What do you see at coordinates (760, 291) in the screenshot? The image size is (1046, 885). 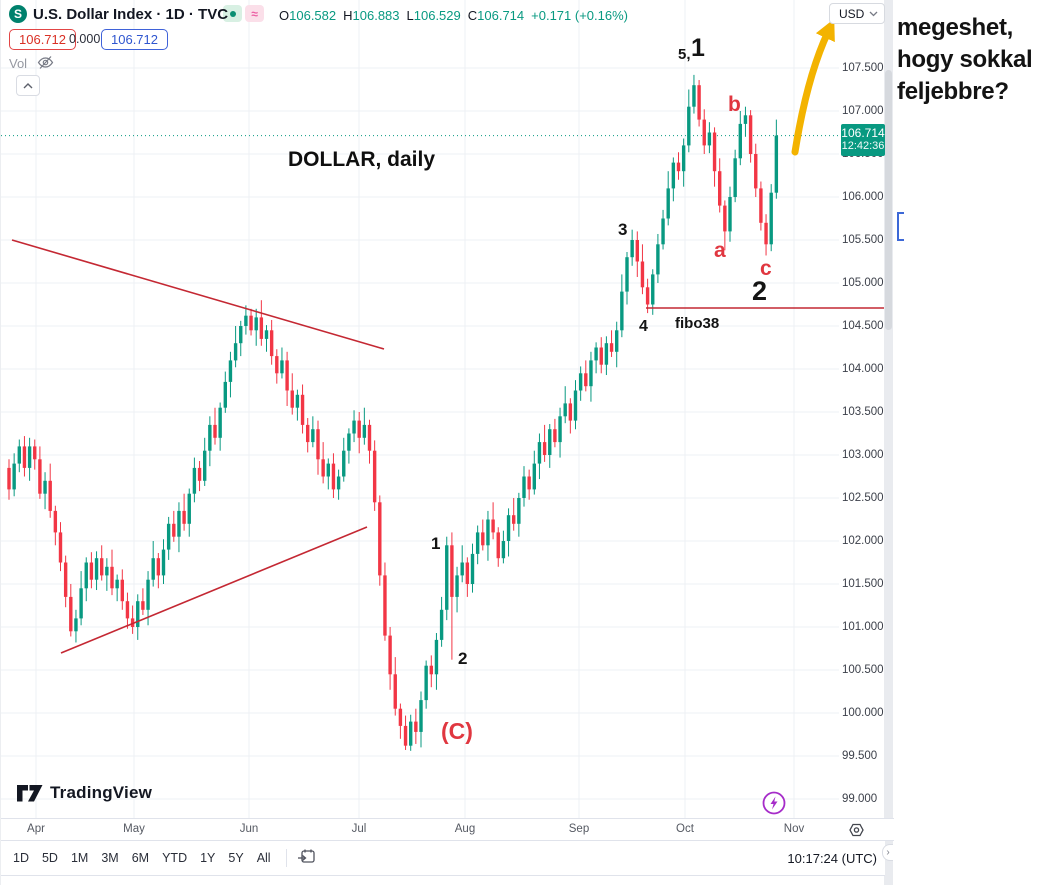 I see `annotation-wave-2-big: 2` at bounding box center [760, 291].